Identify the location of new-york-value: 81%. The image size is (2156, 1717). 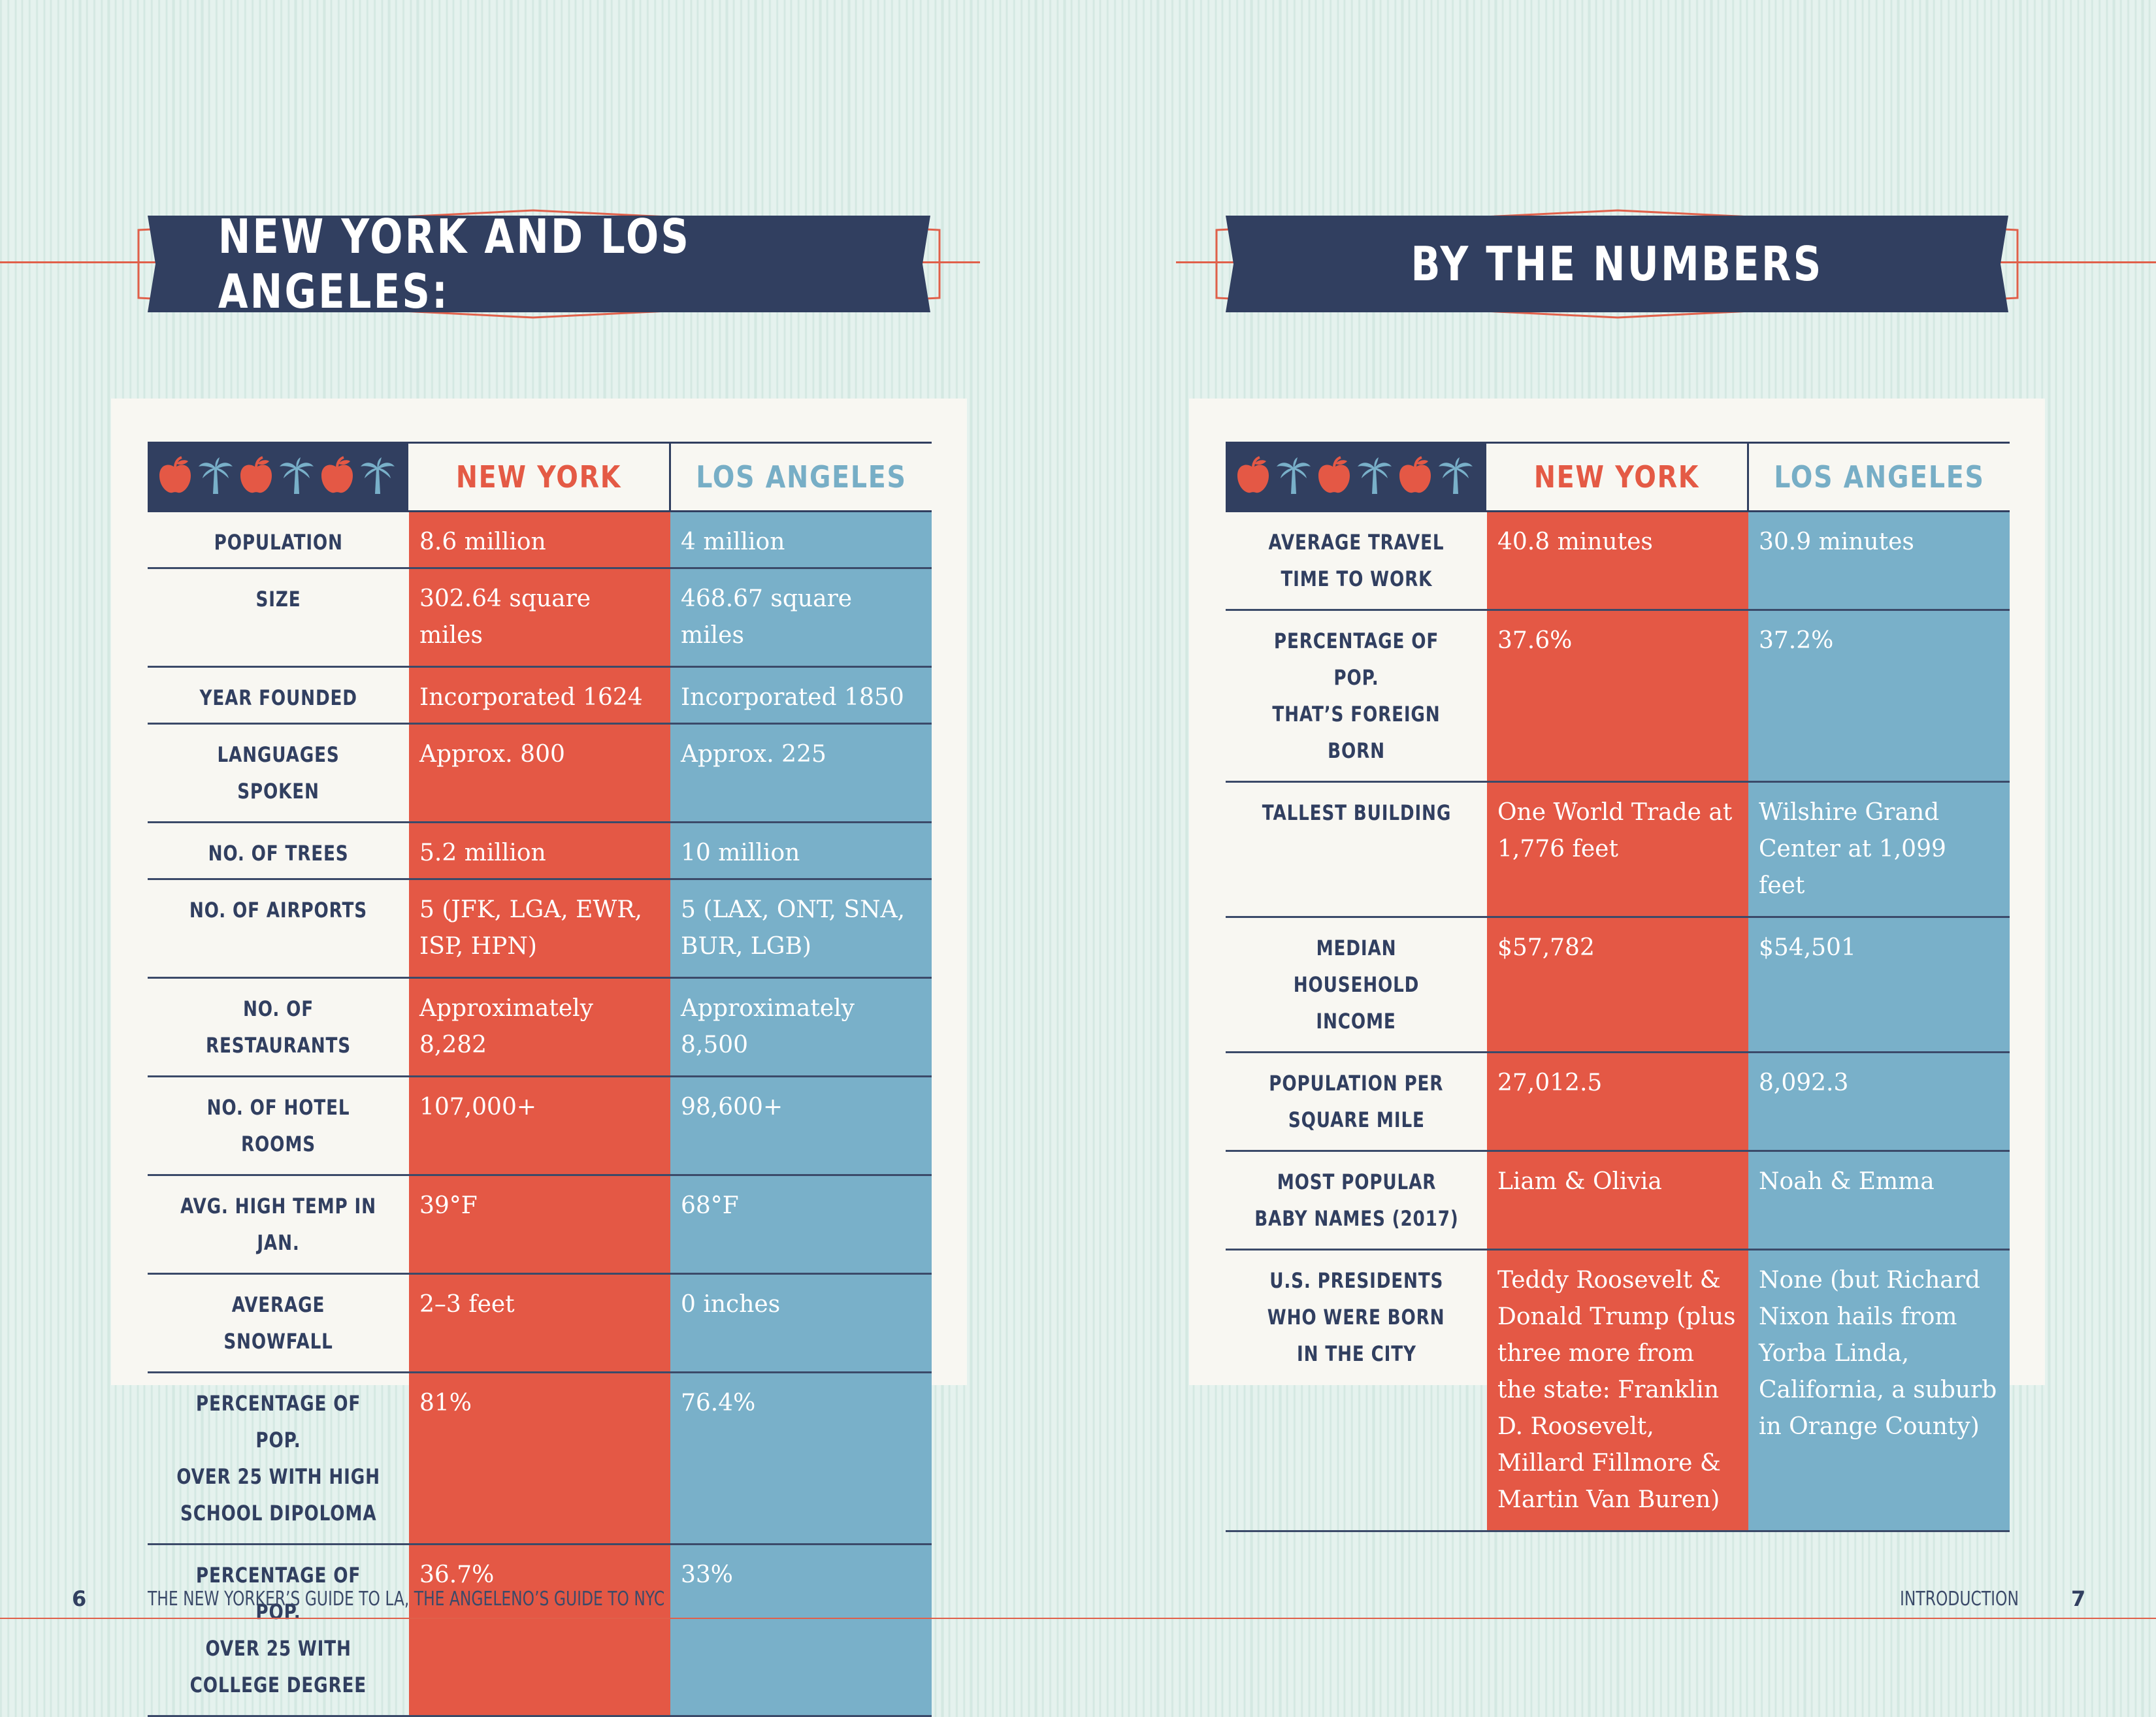
(539, 1458).